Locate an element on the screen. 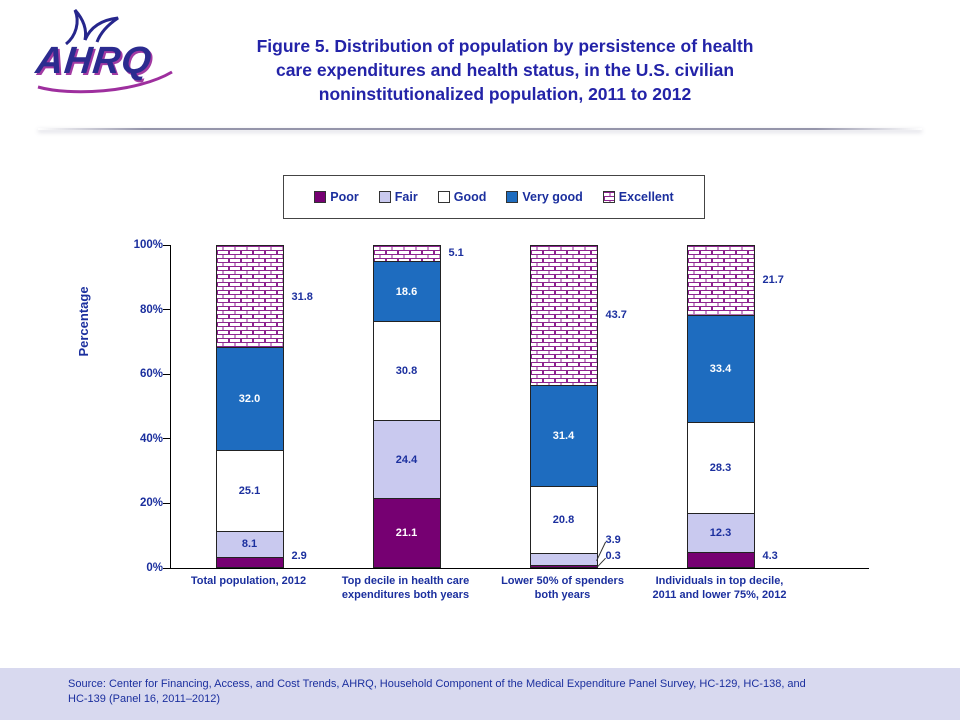 The height and width of the screenshot is (720, 960). category-label-line: expenditures both years is located at coordinates (405, 595).